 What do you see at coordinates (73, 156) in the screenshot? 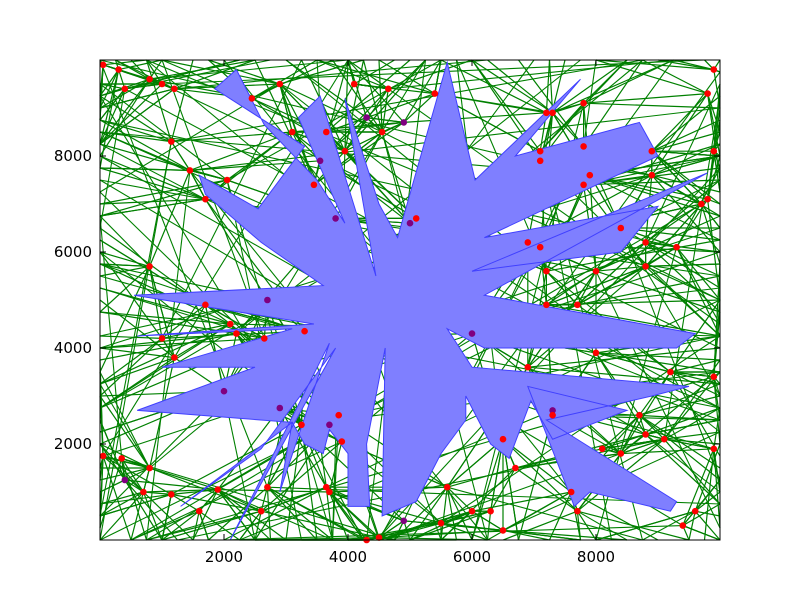
I see `y-tick-label: 8000` at bounding box center [73, 156].